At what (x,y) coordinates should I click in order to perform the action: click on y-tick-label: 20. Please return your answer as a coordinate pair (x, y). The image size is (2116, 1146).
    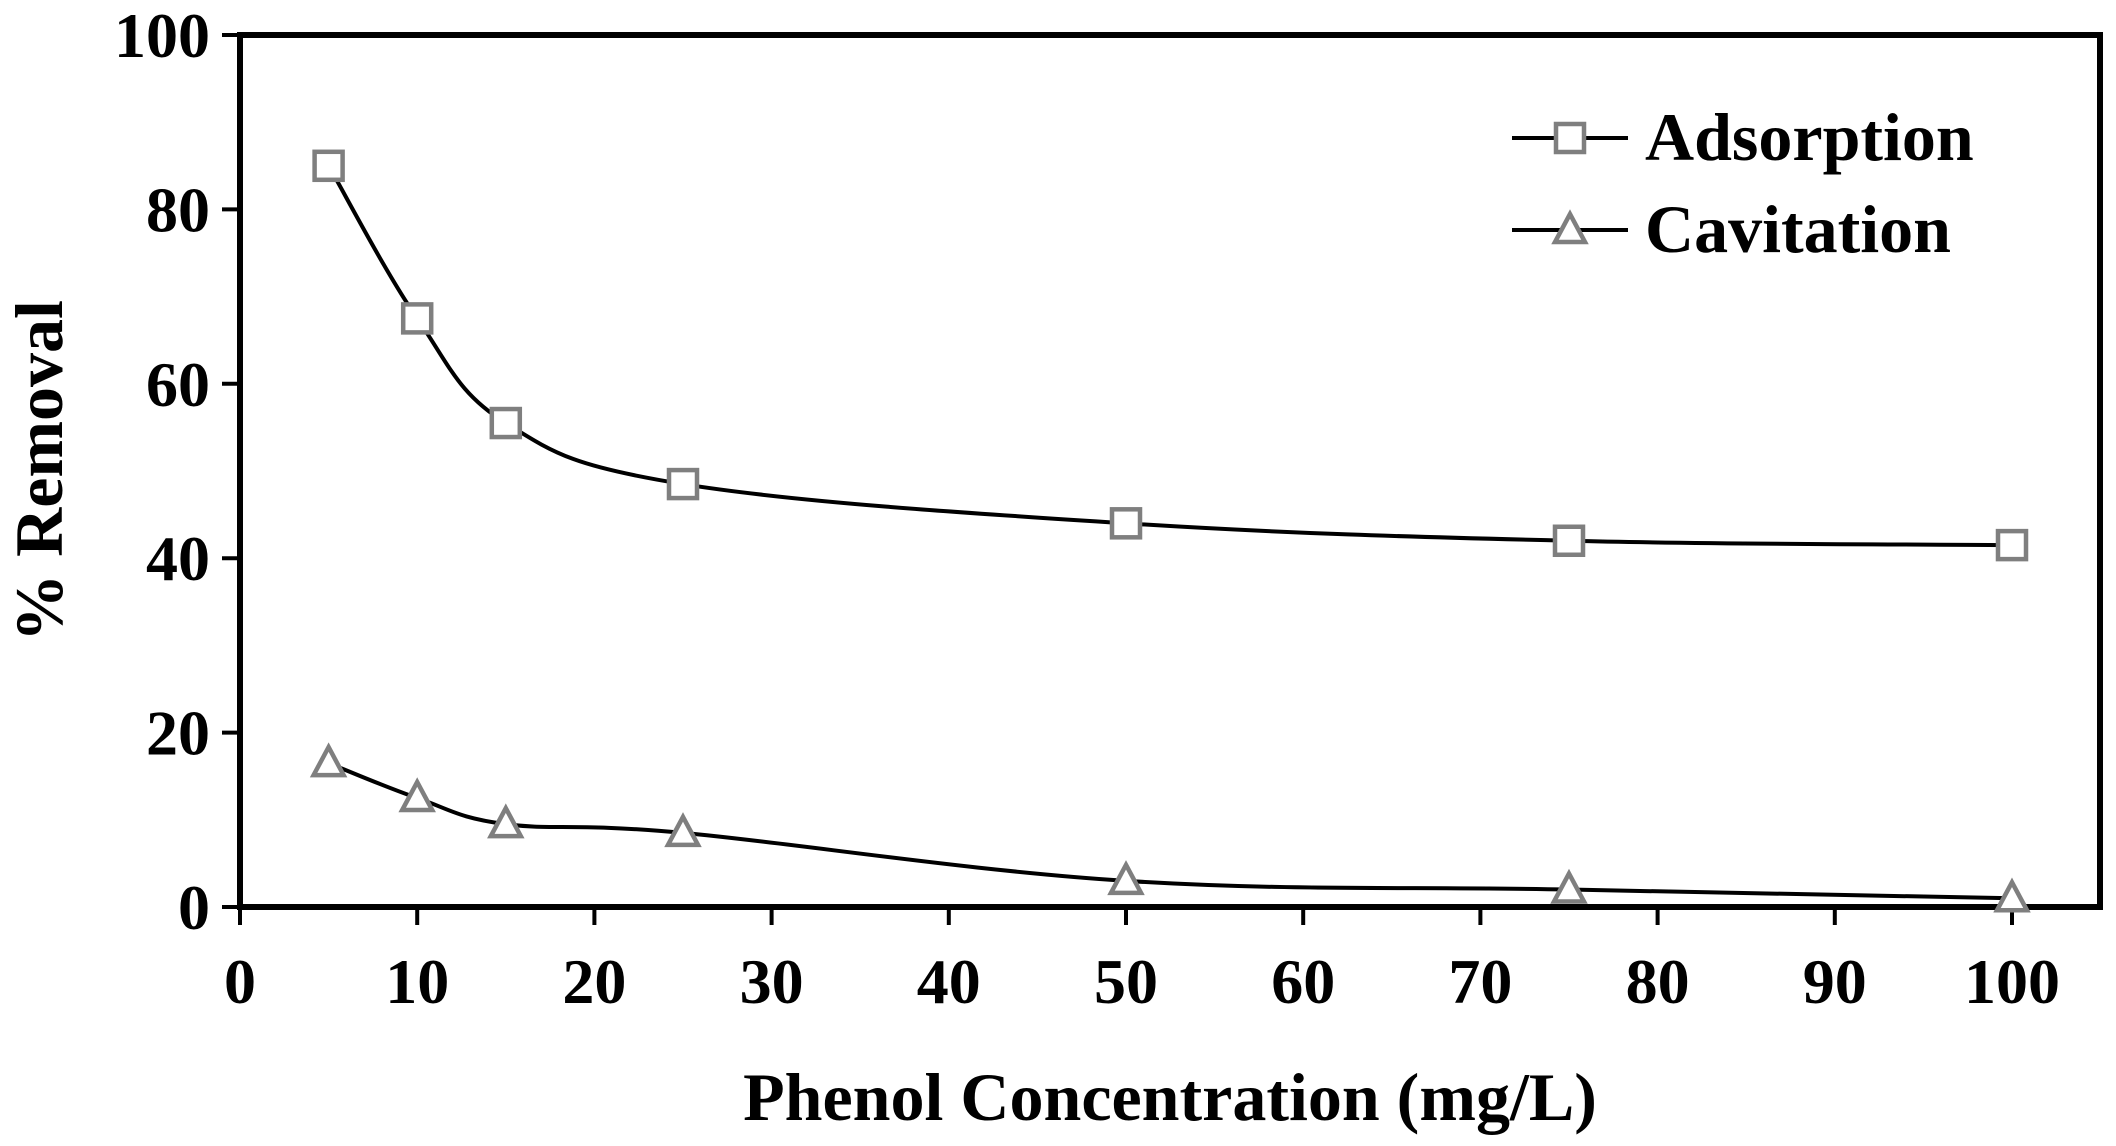
    Looking at the image, I should click on (178, 733).